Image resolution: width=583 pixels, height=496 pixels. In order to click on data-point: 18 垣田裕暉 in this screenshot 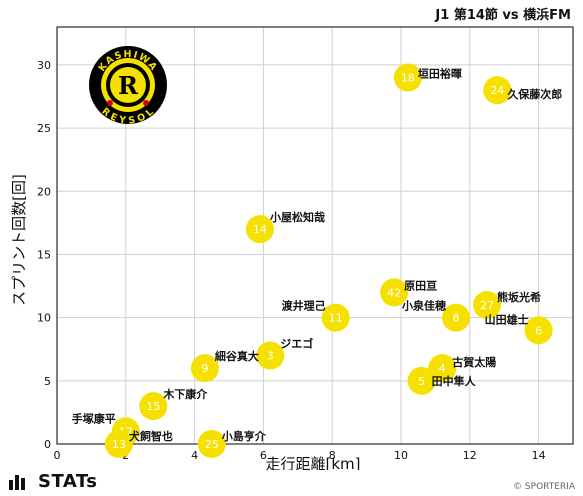, I will do `click(427, 77)`.